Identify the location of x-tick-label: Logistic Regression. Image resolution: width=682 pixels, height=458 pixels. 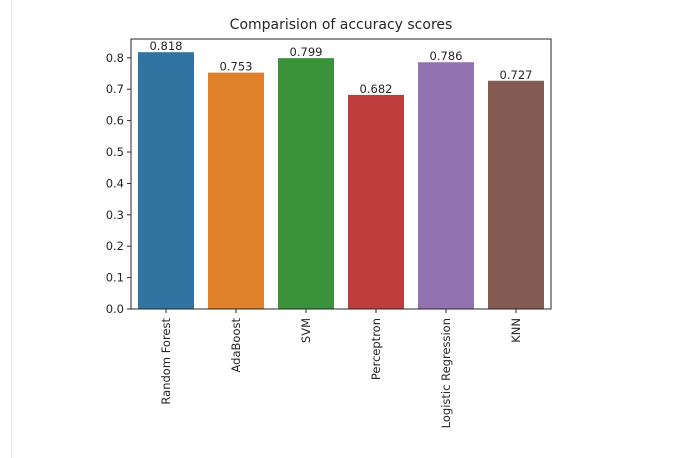
(446, 373).